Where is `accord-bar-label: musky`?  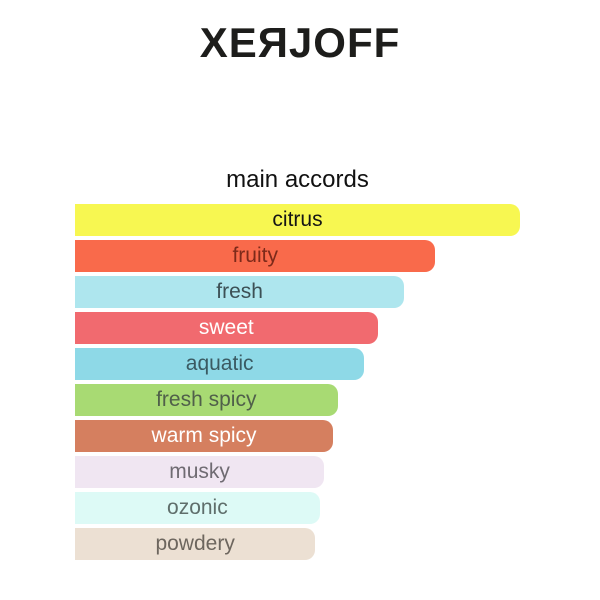
accord-bar-label: musky is located at coordinates (199, 471).